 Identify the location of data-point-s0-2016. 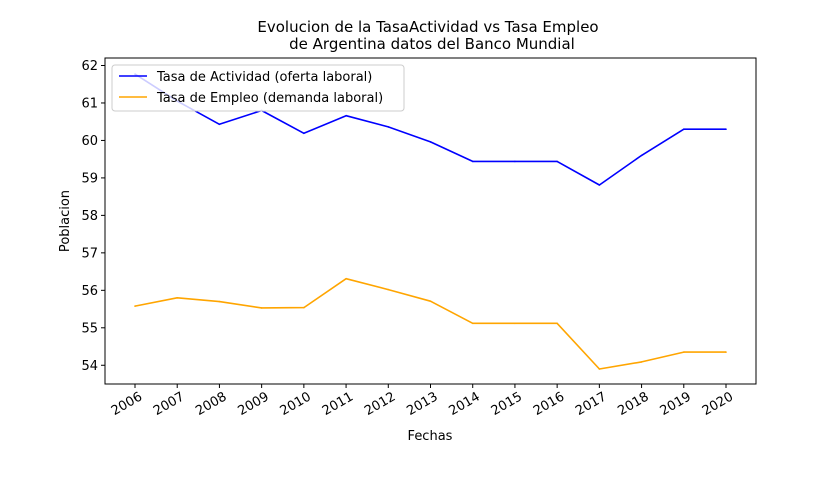
(557, 161).